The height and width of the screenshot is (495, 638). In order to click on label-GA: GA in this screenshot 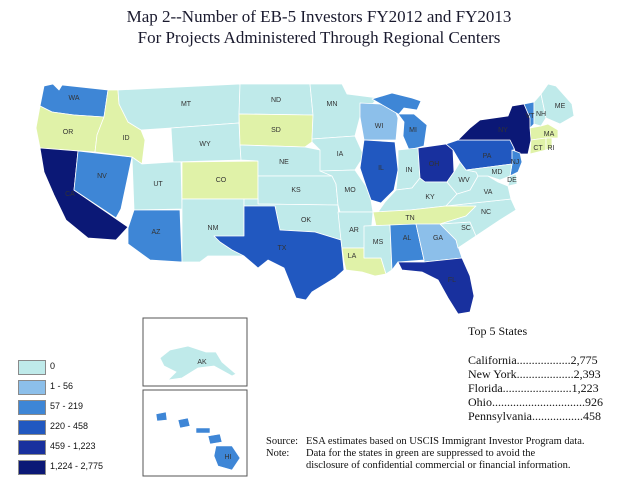, I will do `click(438, 238)`.